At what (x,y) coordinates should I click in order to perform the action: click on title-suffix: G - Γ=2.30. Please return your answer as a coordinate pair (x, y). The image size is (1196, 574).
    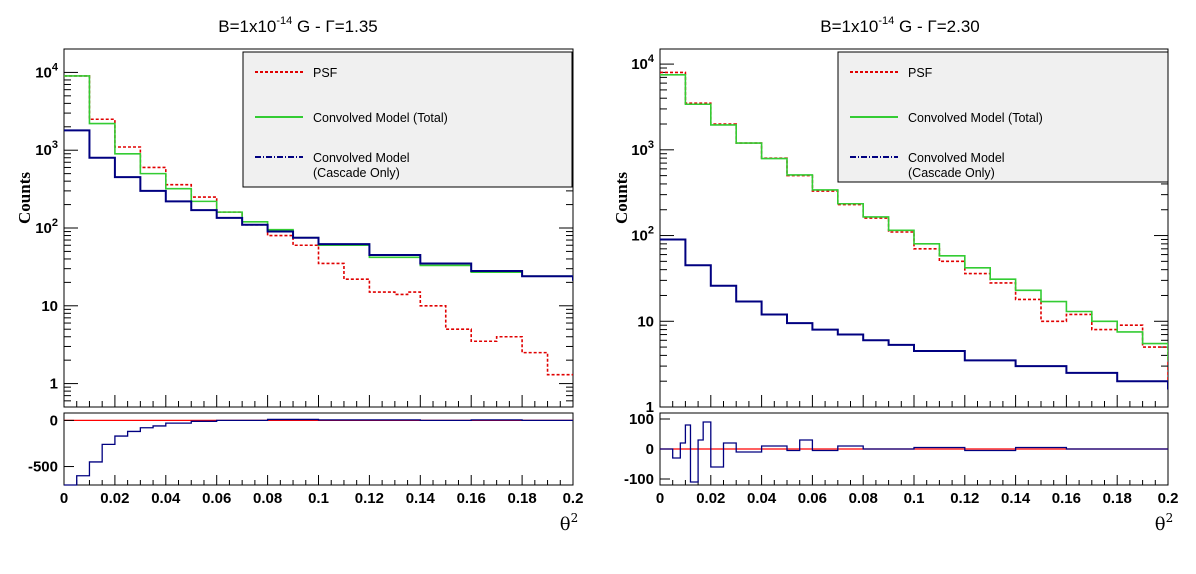
    Looking at the image, I should click on (936, 26).